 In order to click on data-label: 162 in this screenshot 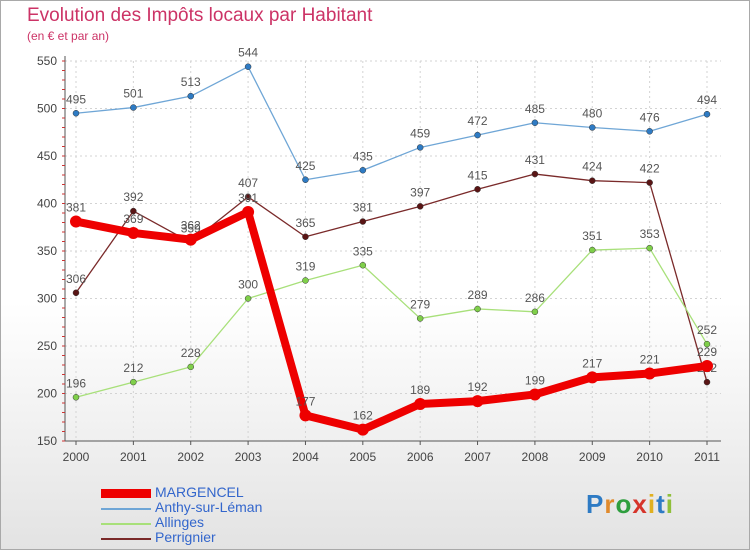, I will do `click(363, 416)`.